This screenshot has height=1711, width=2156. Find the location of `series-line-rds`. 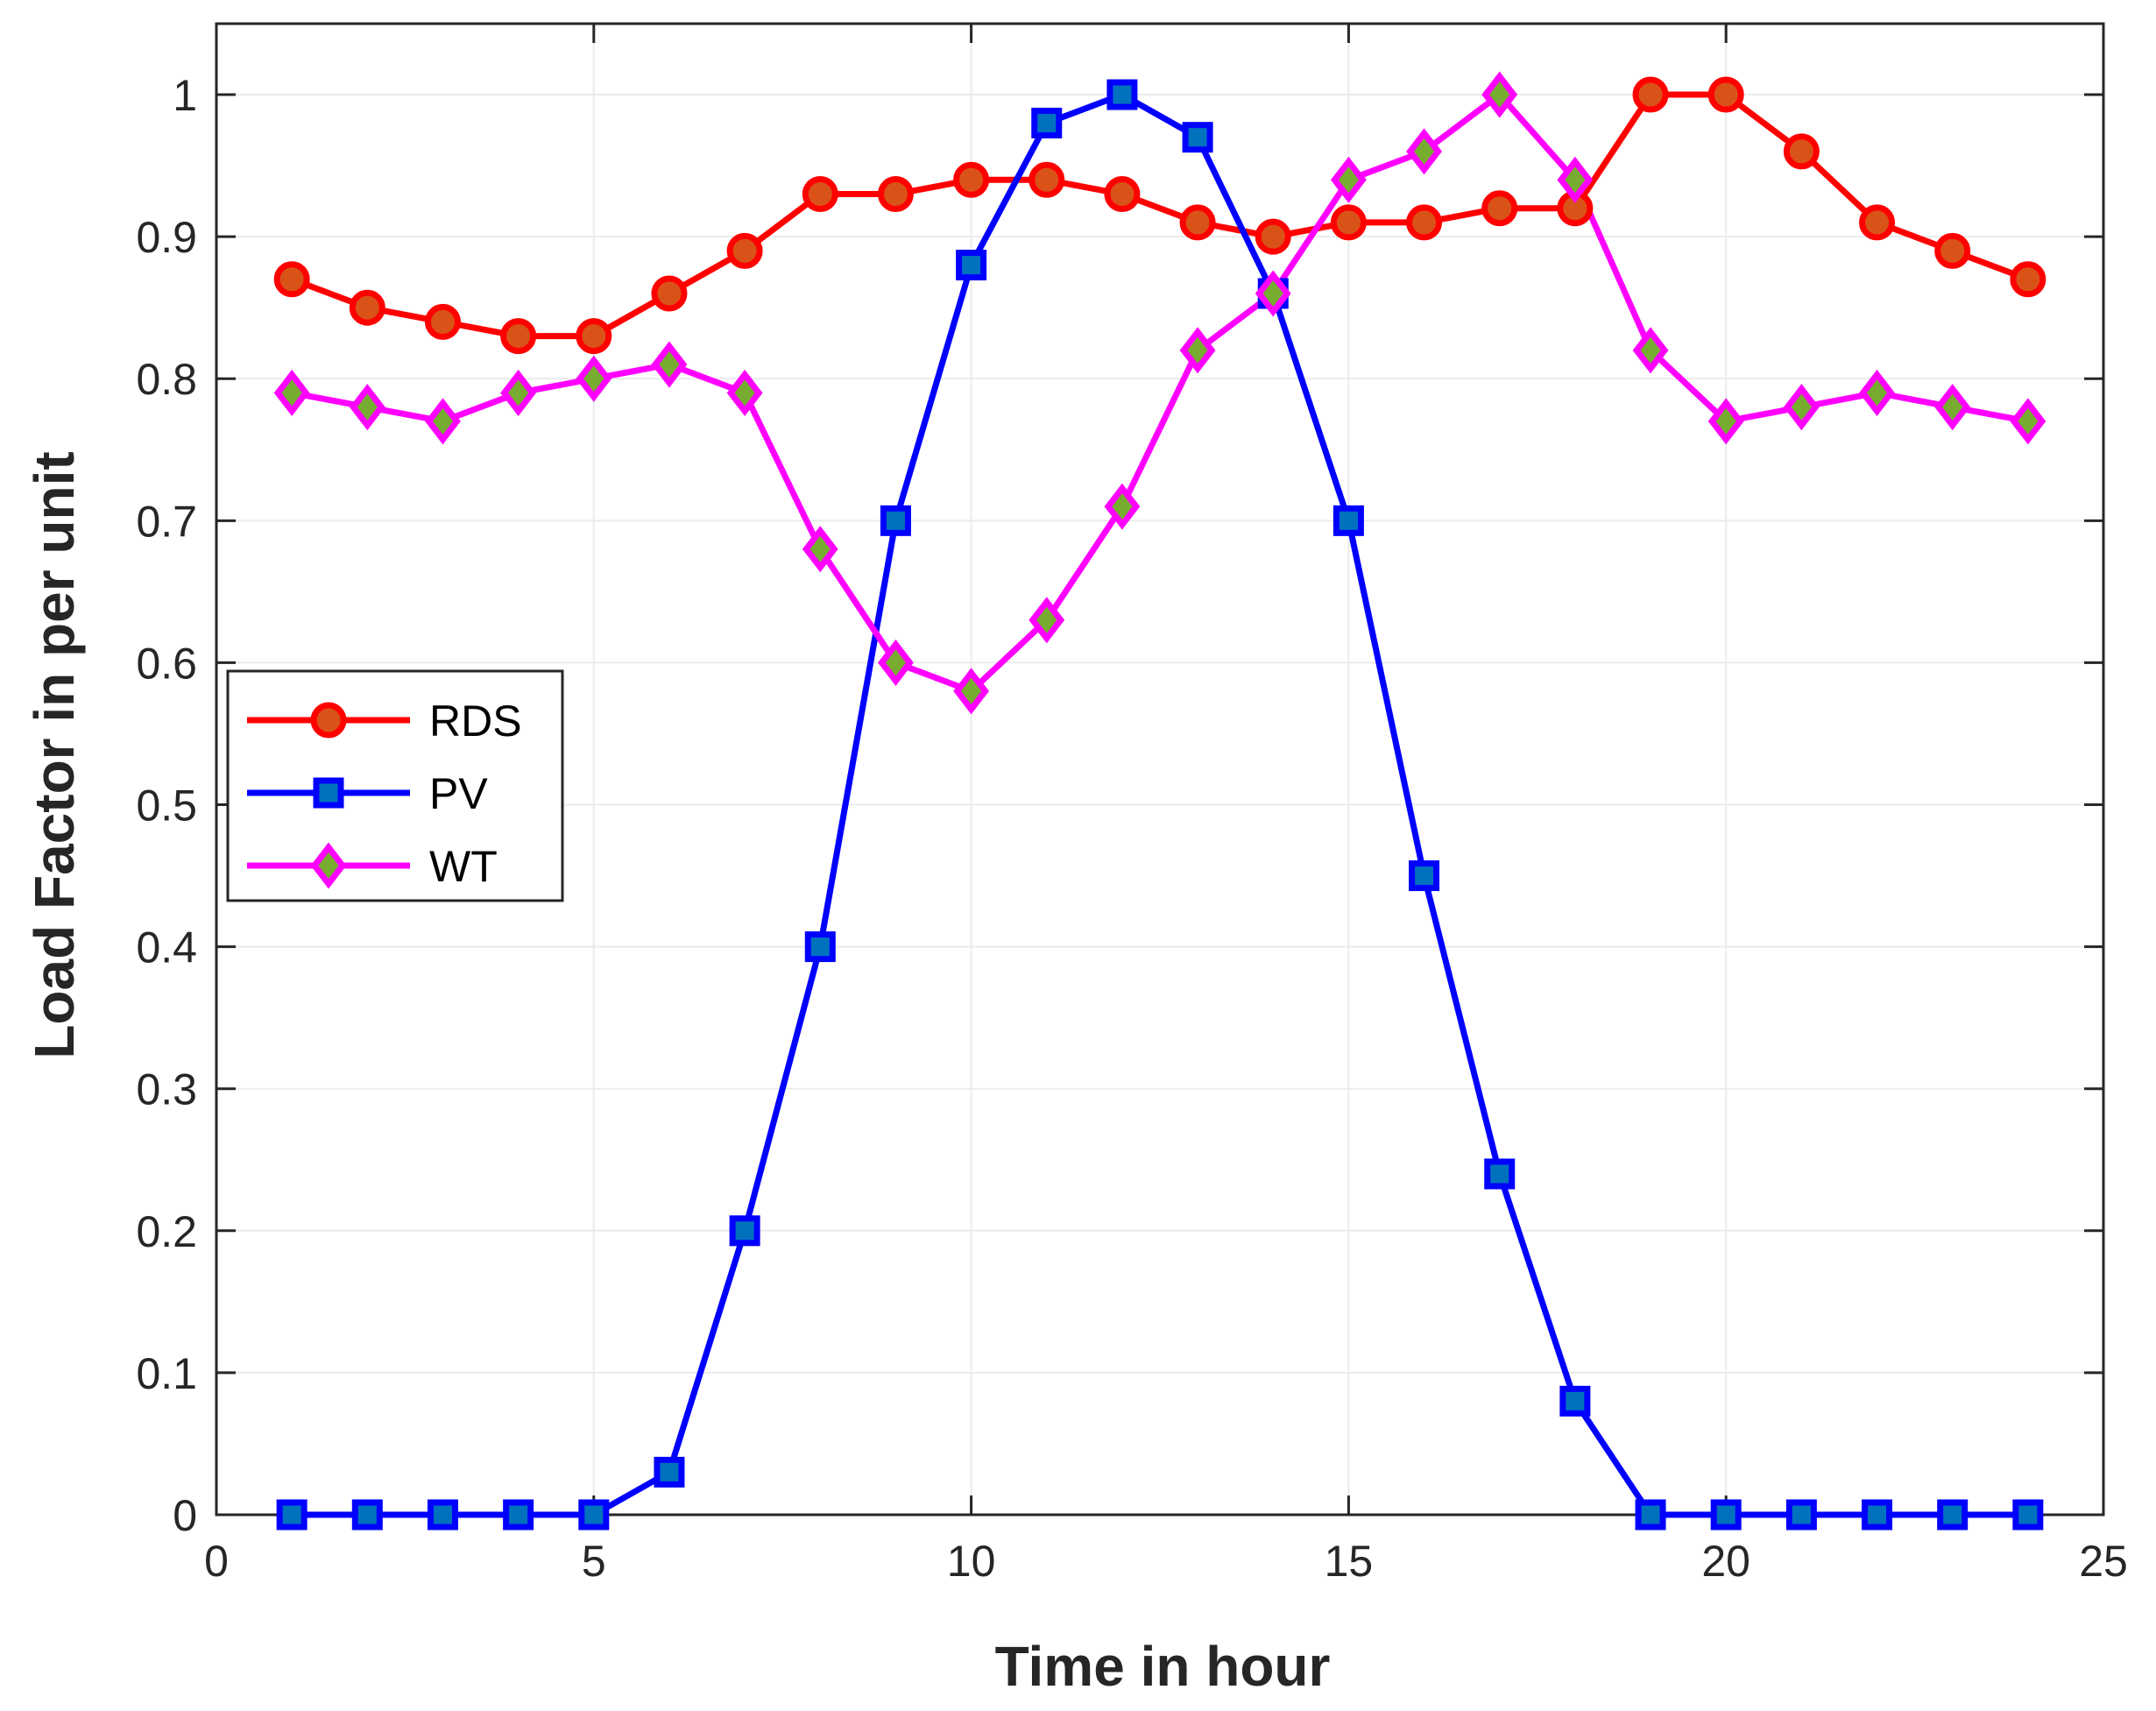

series-line-rds is located at coordinates (1160, 215).